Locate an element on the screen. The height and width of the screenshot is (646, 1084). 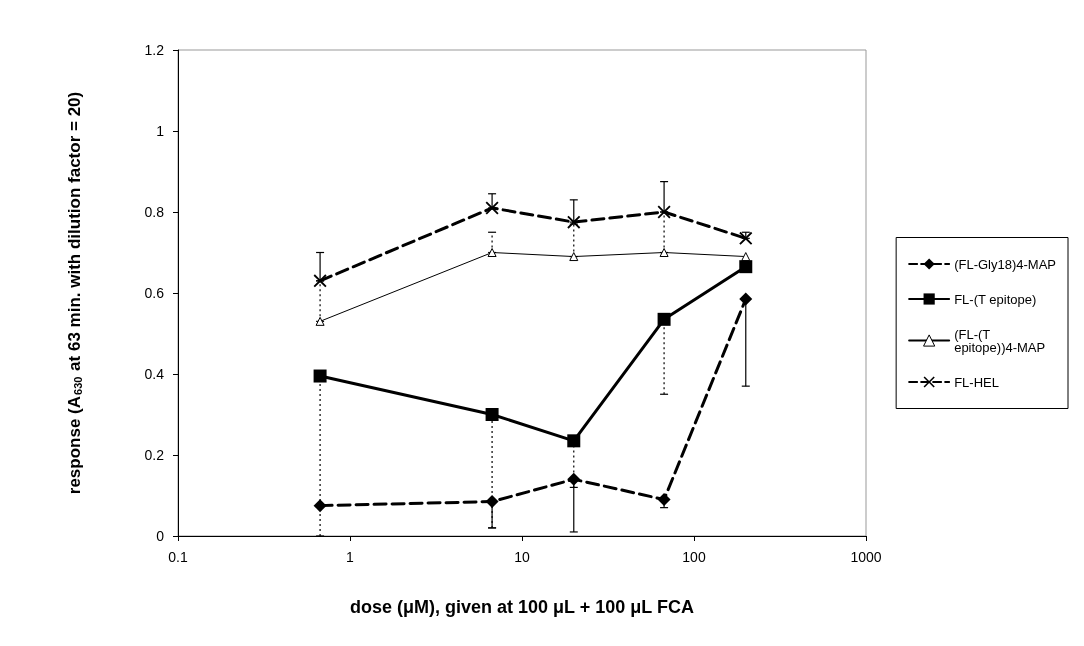
y-tick-label: 0.8 is located at coordinates (154, 212).